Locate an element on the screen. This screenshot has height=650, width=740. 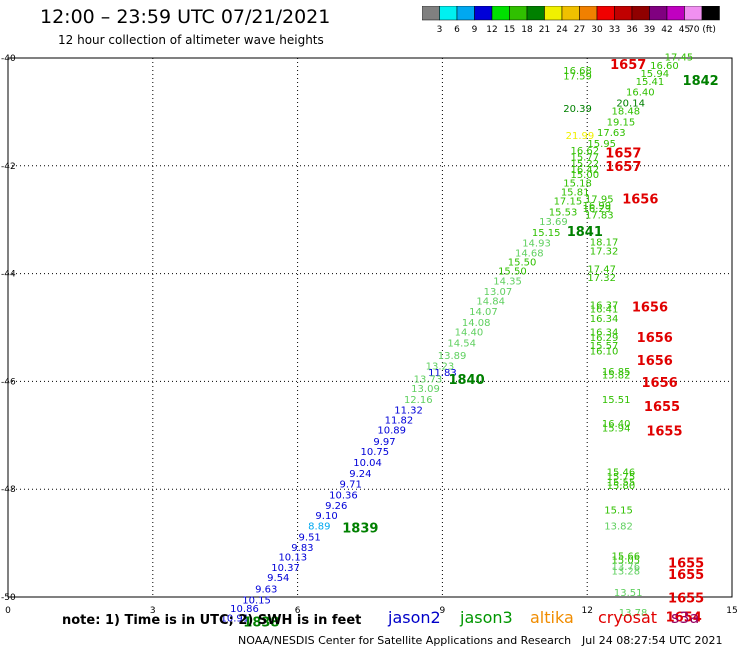
wave-height-value: 13.07 is located at coordinates (498, 292).